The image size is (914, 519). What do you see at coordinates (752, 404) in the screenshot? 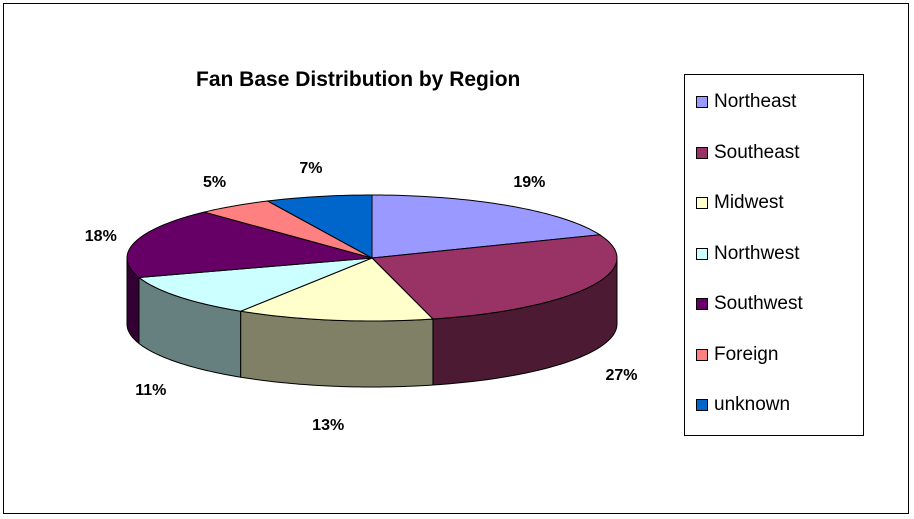
I see `legend-label-unknown: unknown` at bounding box center [752, 404].